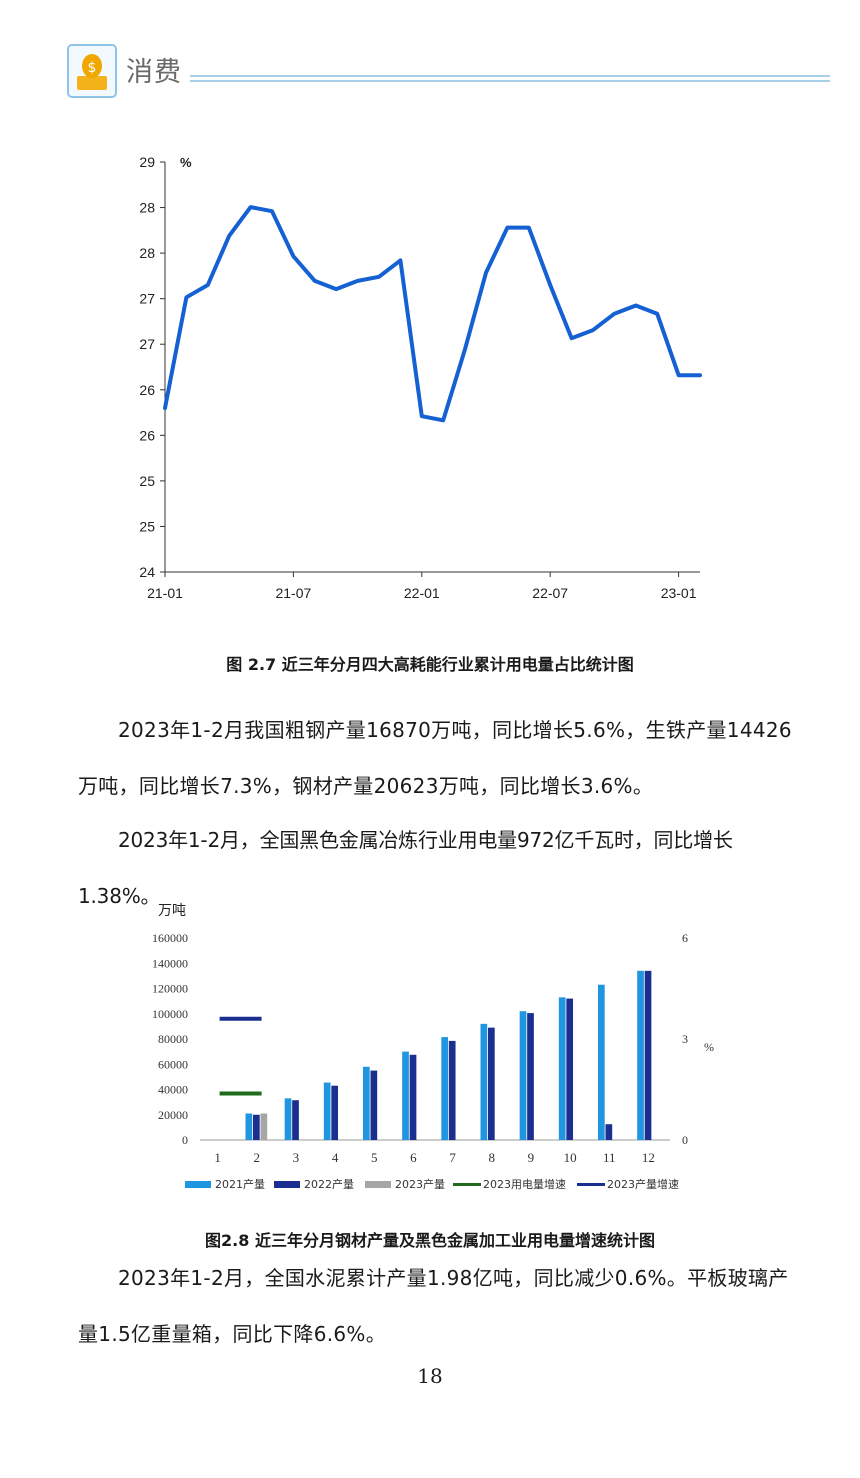 This screenshot has width=860, height=1478. Describe the element at coordinates (335, 1157) in the screenshot. I see `x-tick-label: 4` at that location.